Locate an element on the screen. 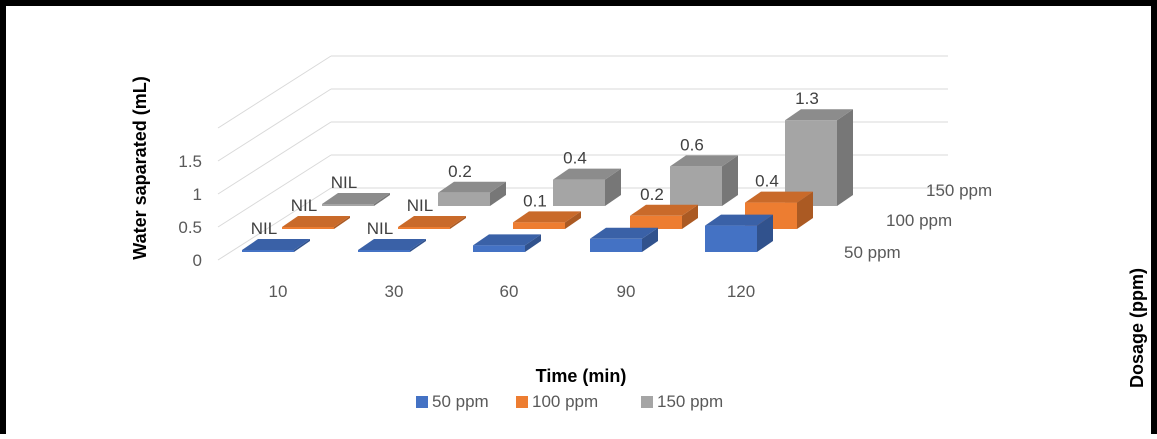 This screenshot has width=1157, height=439. z-tick-label: 100 ppm is located at coordinates (919, 220).